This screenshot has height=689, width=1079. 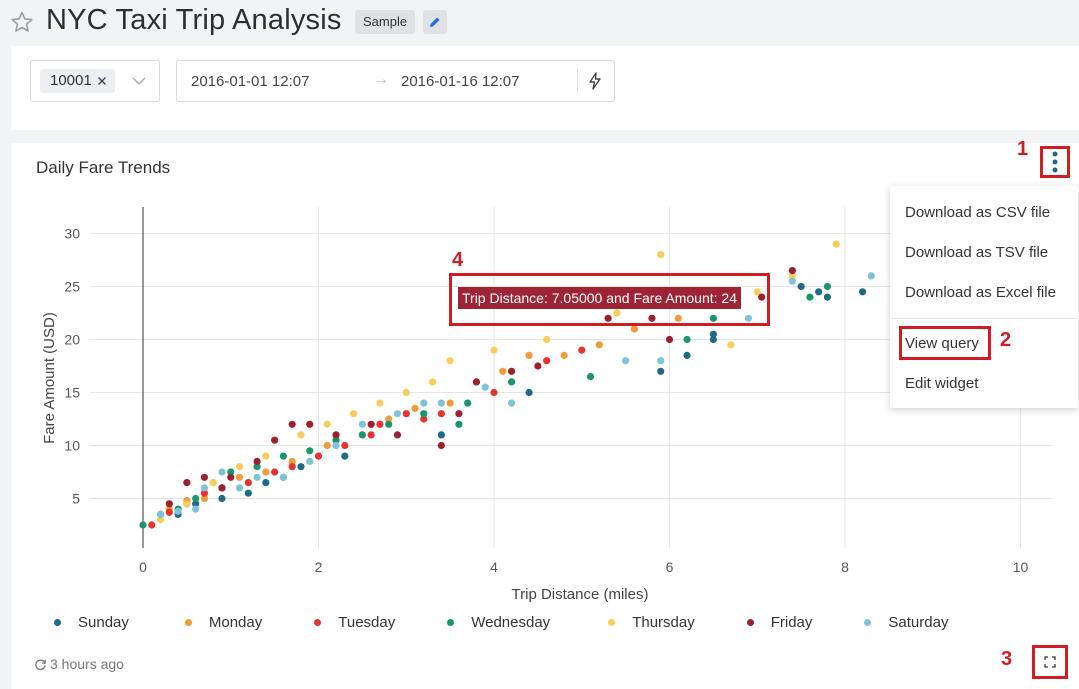 What do you see at coordinates (250, 81) in the screenshot?
I see `date-start: 2016-01-01 12:07` at bounding box center [250, 81].